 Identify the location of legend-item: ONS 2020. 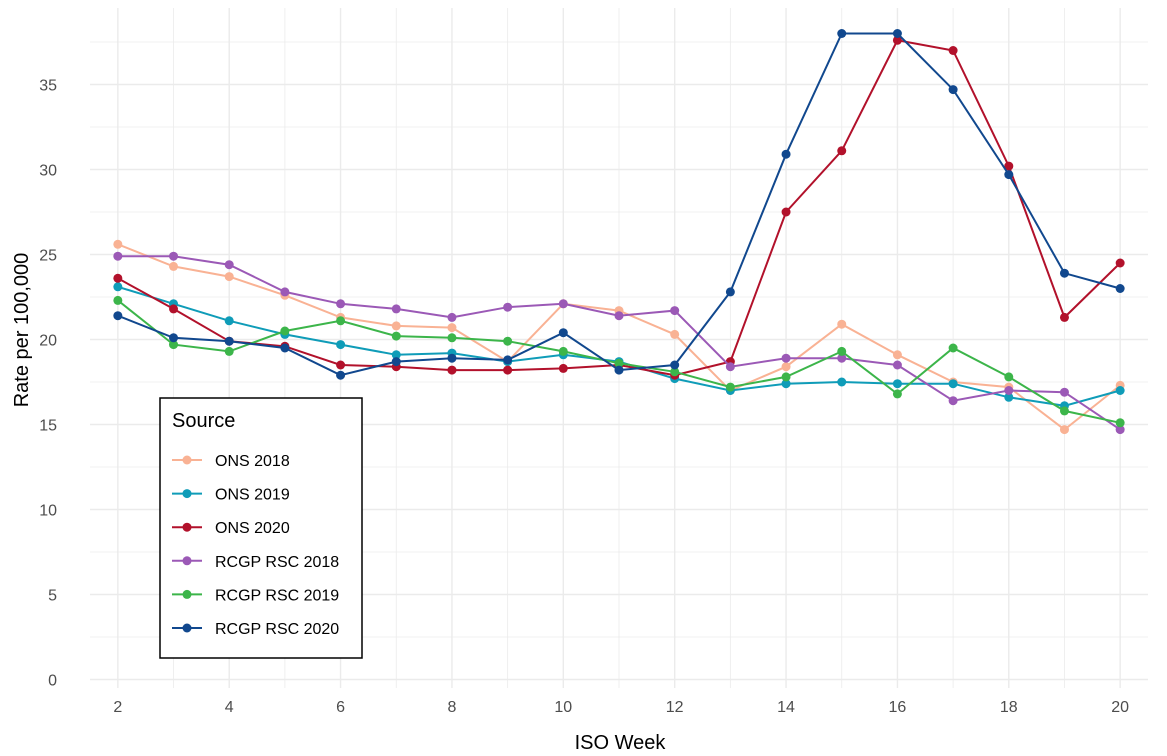
(231, 528).